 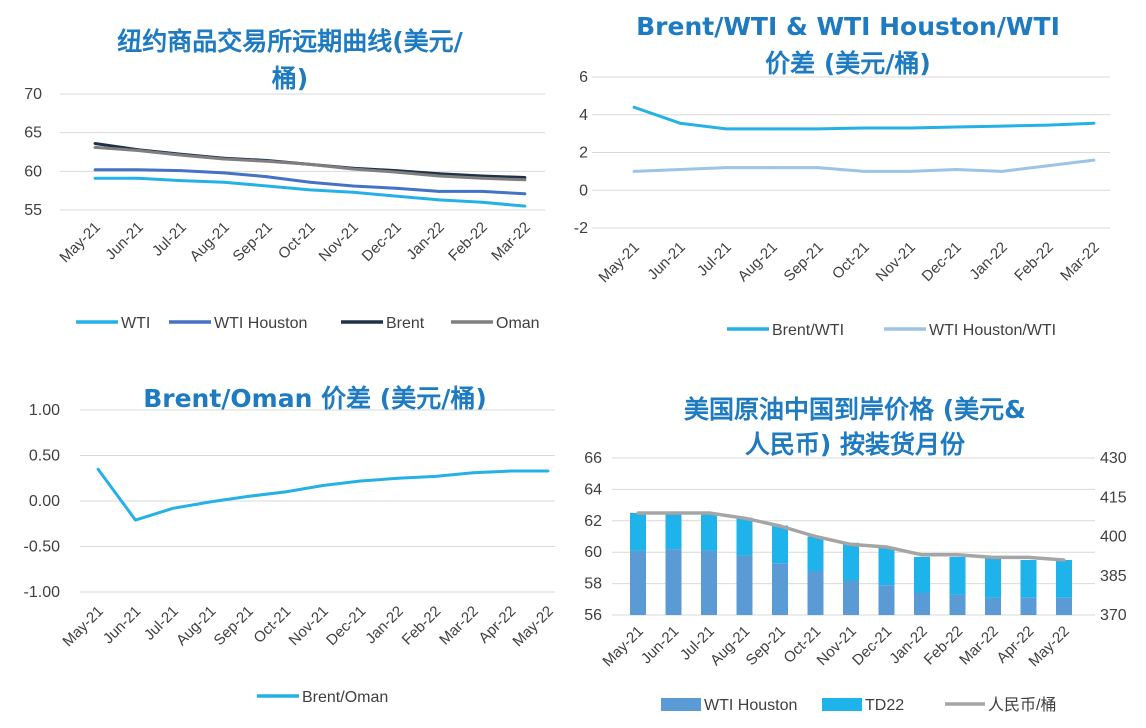 I want to click on series-line-brent-wti, so click(x=864, y=118).